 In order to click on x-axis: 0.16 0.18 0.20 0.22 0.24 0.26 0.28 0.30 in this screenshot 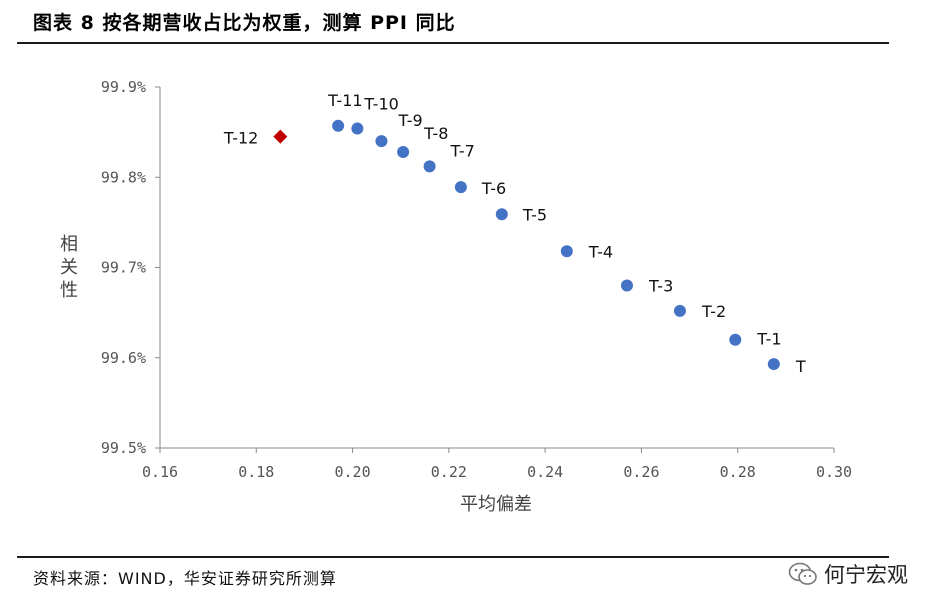, I will do `click(497, 464)`.